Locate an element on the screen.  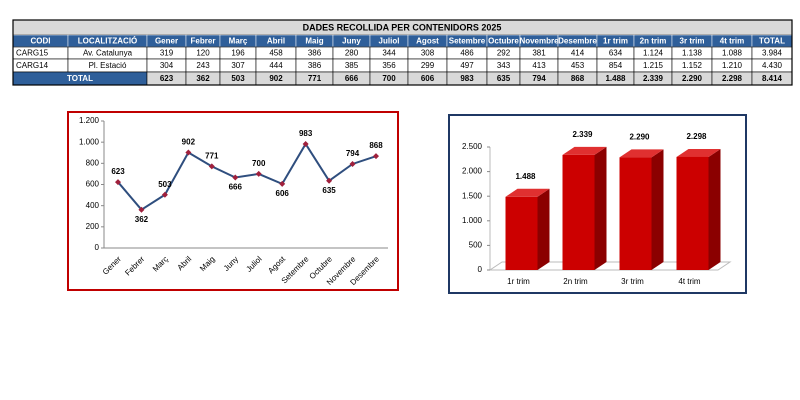
cell-text: 196 is located at coordinates (238, 53).